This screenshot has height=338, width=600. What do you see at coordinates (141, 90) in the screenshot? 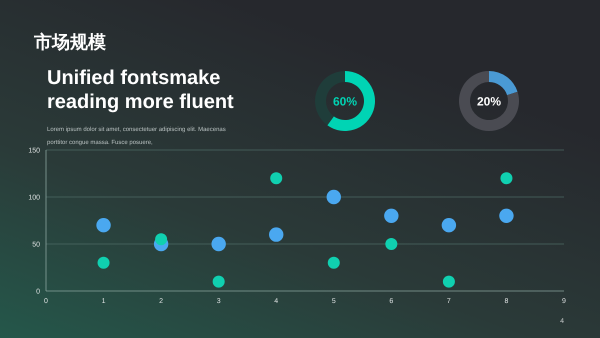
I see `chart-subtitle: Unified fontsmake reading more fluent` at bounding box center [141, 90].